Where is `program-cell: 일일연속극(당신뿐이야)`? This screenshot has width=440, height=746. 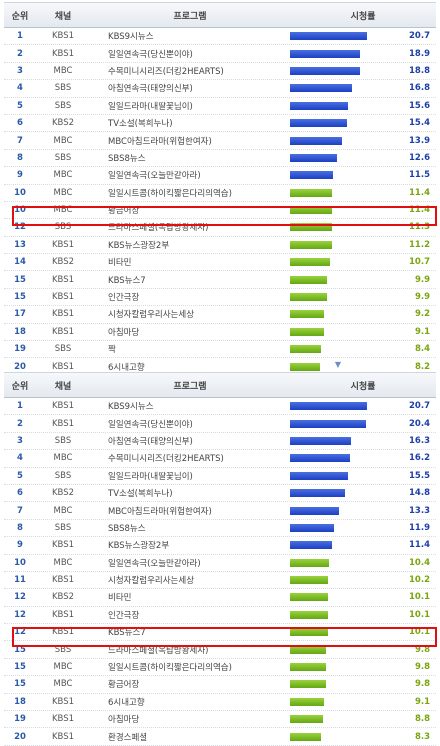 program-cell: 일일연속극(당신뿐이야) is located at coordinates (150, 424).